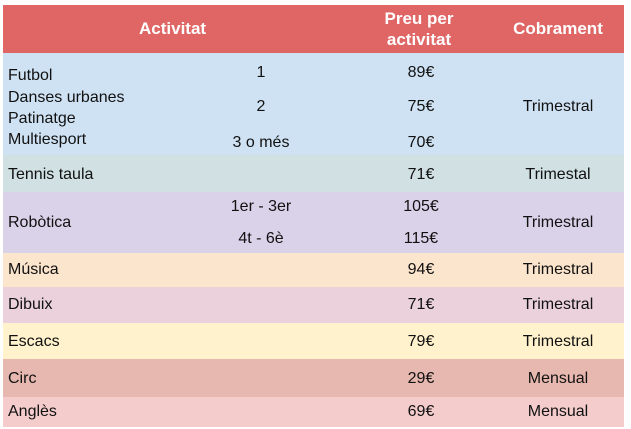 This screenshot has height=429, width=631. What do you see at coordinates (421, 106) in the screenshot?
I see `price: 75€` at bounding box center [421, 106].